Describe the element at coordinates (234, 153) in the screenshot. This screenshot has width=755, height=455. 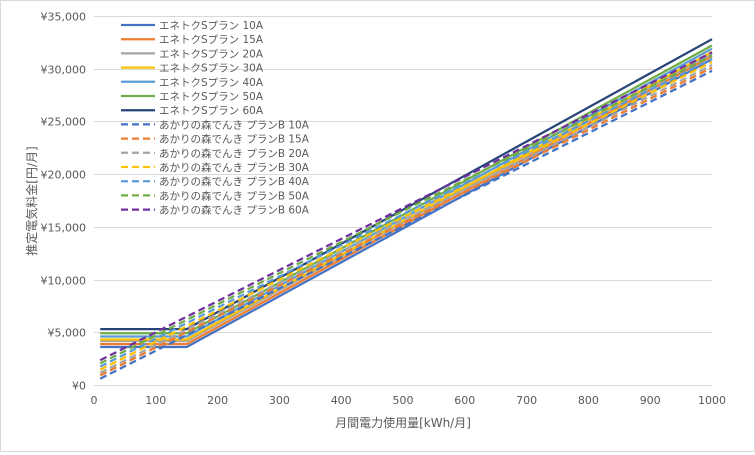
I see `legend-label: あかりの森でんき プランB 20A` at that location.